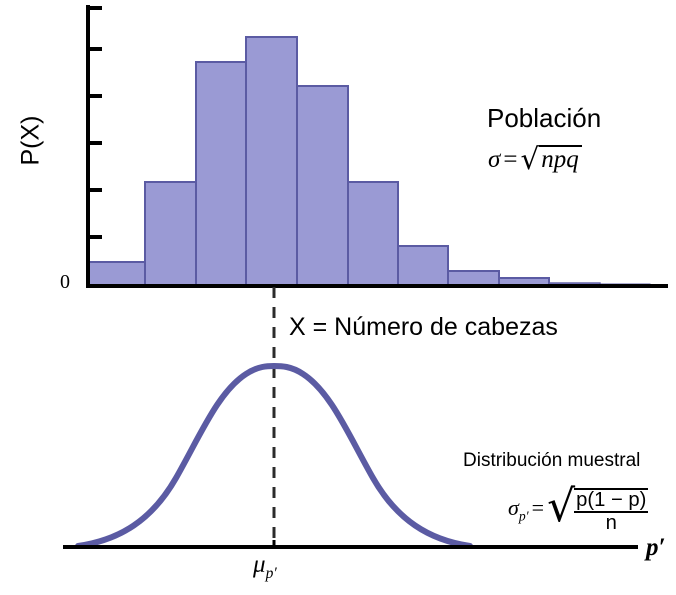 This screenshot has height=595, width=676. I want to click on sampling-formula: σp′ =√ p(1 − p) n, so click(578, 507).